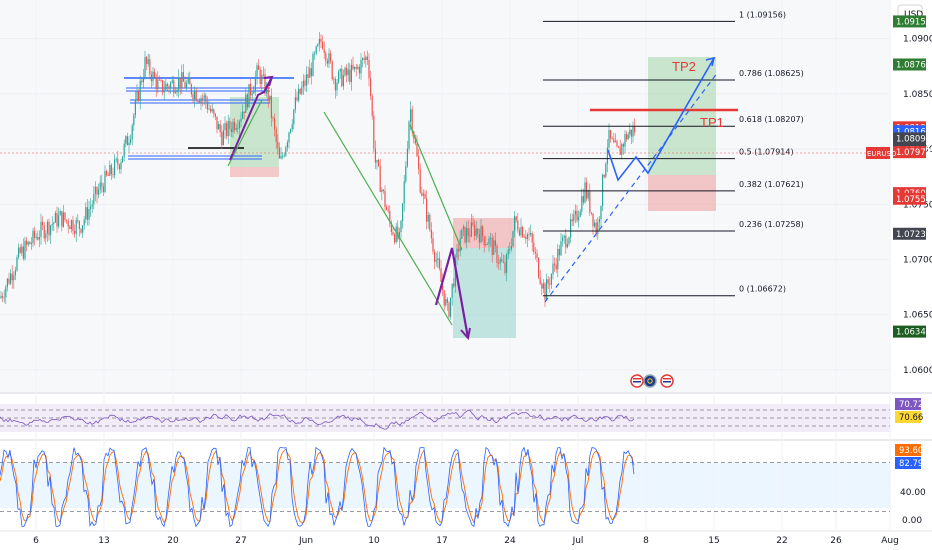 The image size is (932, 550). I want to click on time-tick-label: 20, so click(173, 541).